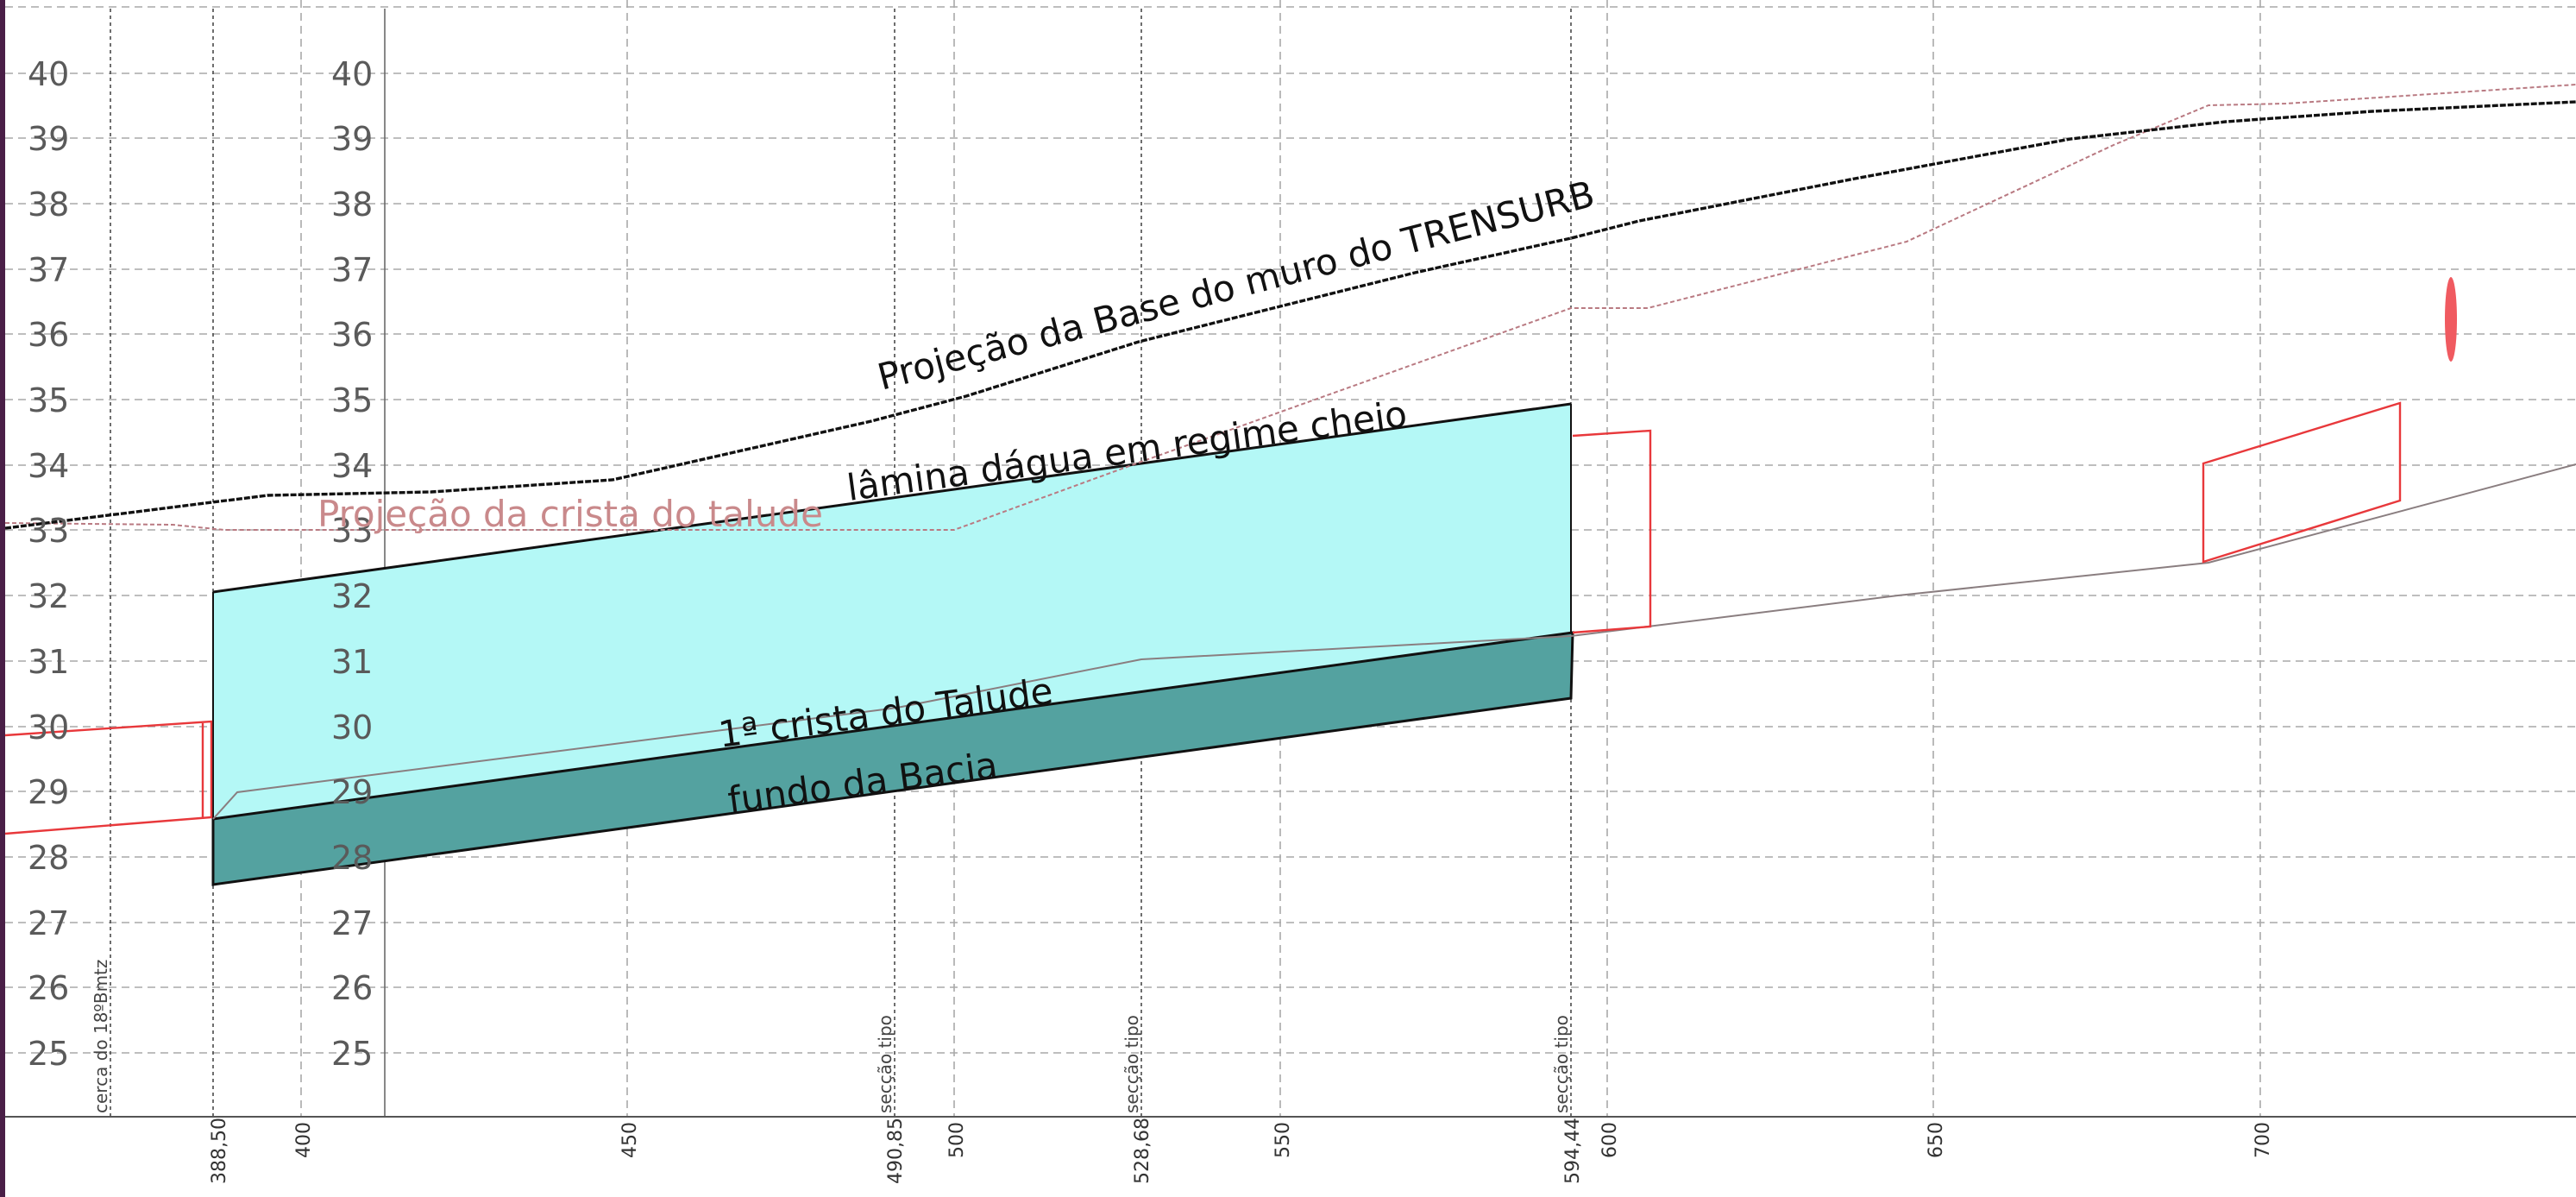 This screenshot has width=2576, height=1197. Describe the element at coordinates (304, 1140) in the screenshot. I see `station-label: 400` at that location.